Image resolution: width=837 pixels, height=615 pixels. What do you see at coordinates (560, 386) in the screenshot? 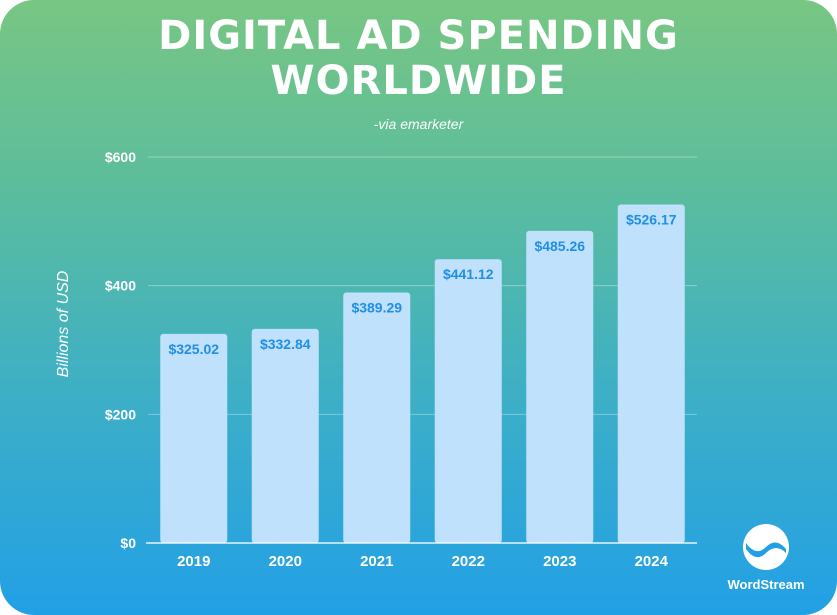
I see `bar-2023` at bounding box center [560, 386].